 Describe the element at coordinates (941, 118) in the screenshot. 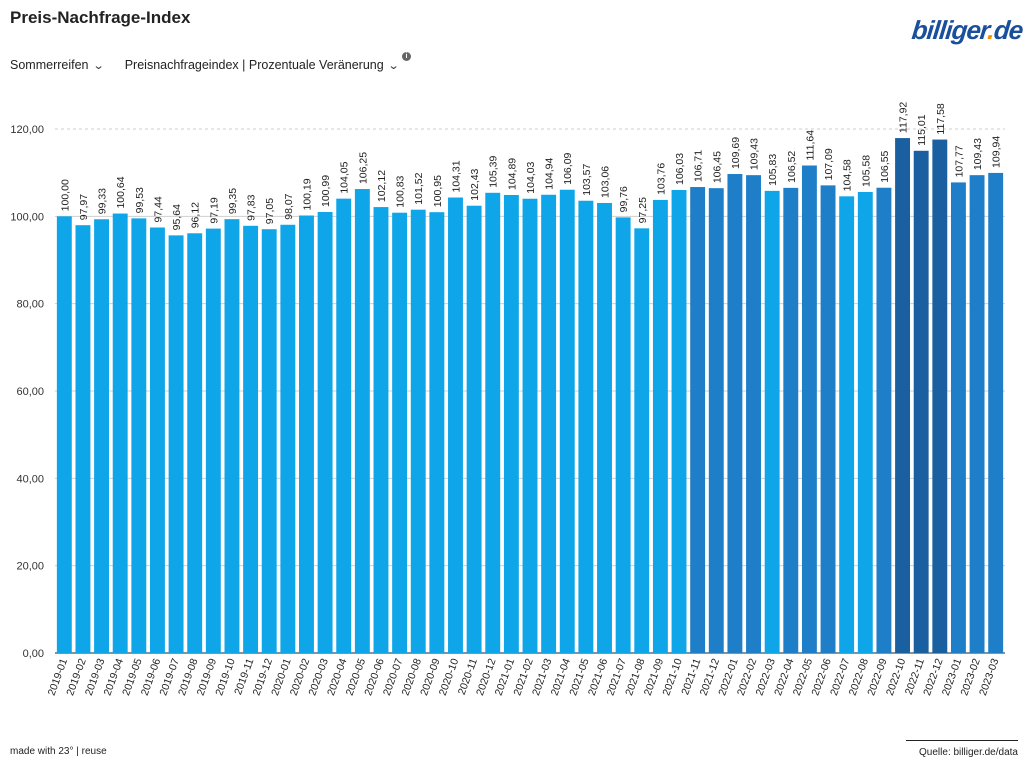

I see `bar-value-label: 117,58` at that location.